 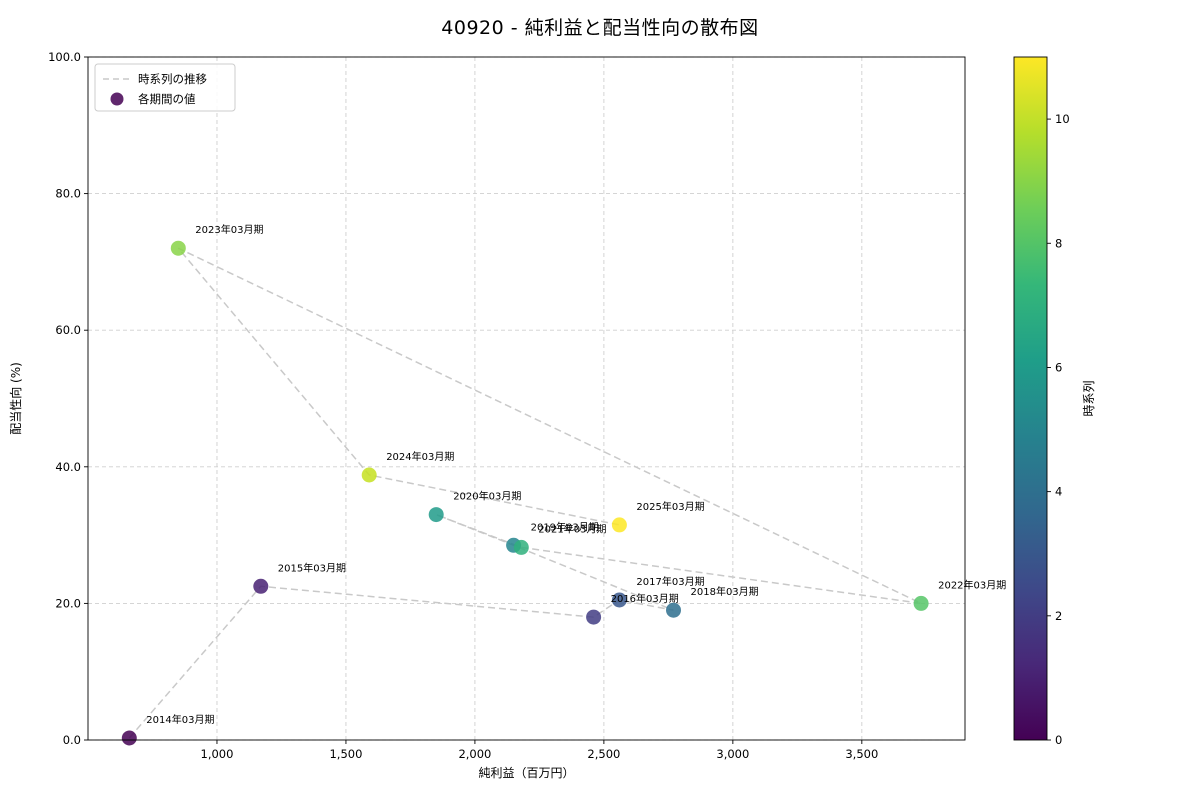 What do you see at coordinates (1058, 429) in the screenshot?
I see `colorbar-ticks: 0 2 4 6 8 10` at bounding box center [1058, 429].